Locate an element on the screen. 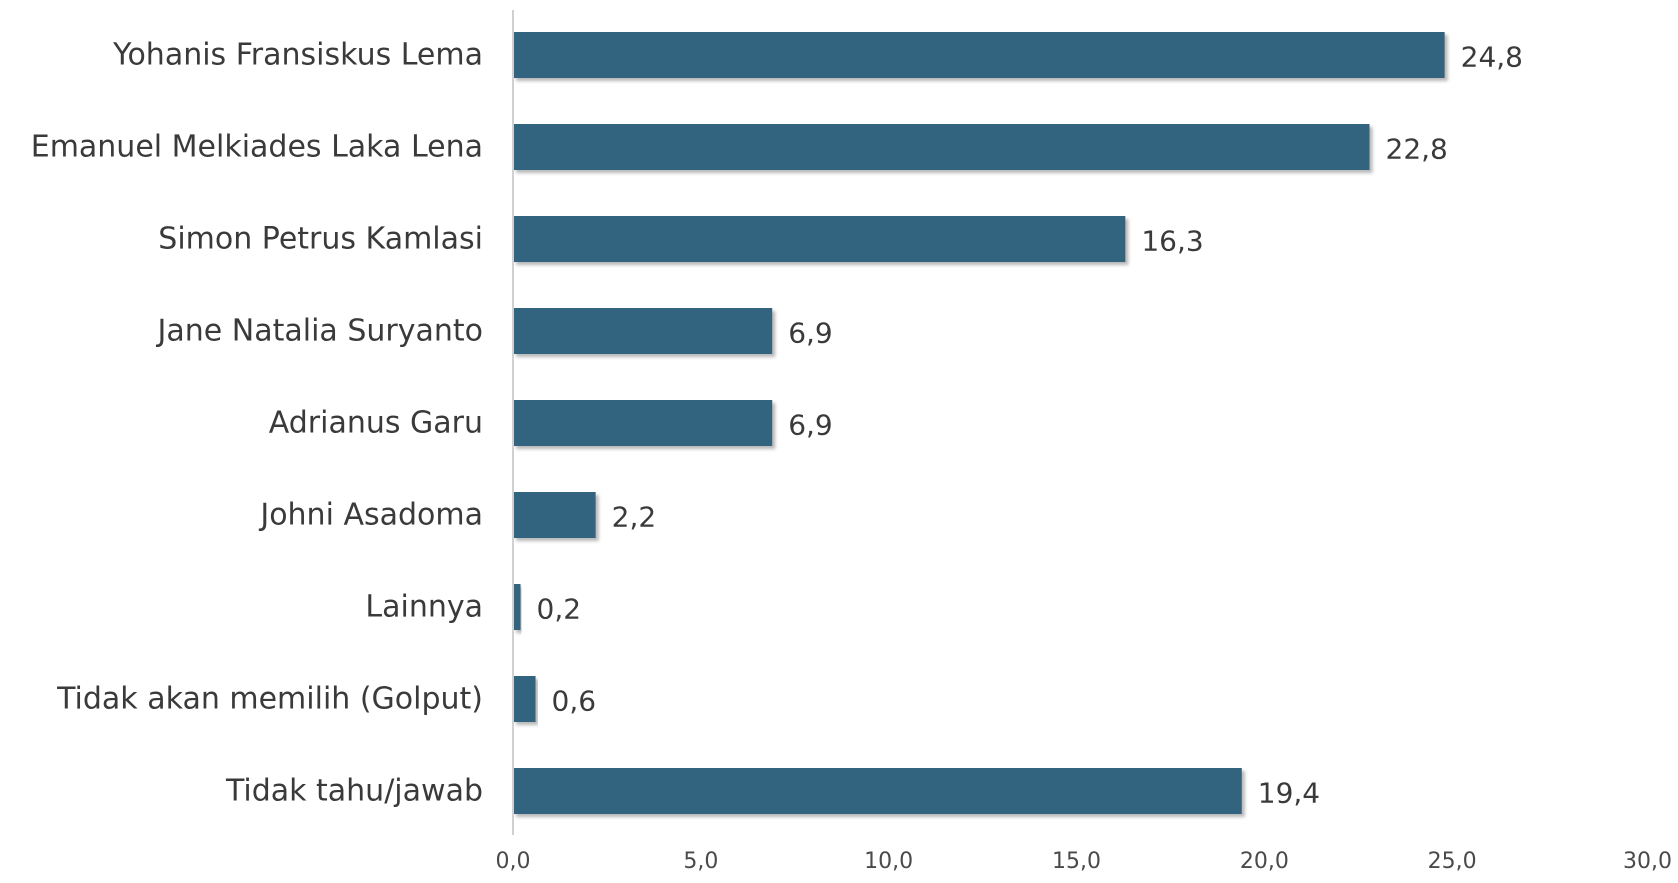 Image resolution: width=1678 pixels, height=883 pixels. category-label-7: Tidak akan memilih (Golput) is located at coordinates (269, 699).